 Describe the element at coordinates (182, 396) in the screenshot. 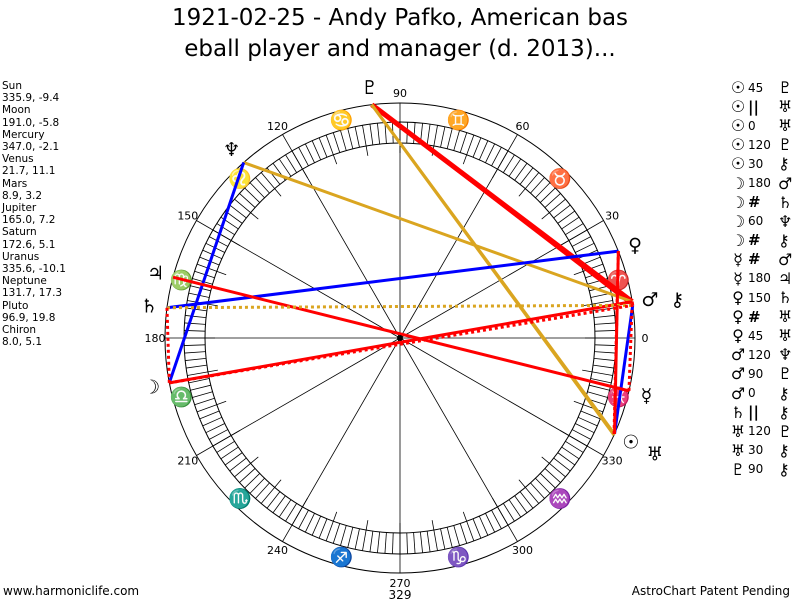

I see `zodiac-sign-icon: ♎` at that location.